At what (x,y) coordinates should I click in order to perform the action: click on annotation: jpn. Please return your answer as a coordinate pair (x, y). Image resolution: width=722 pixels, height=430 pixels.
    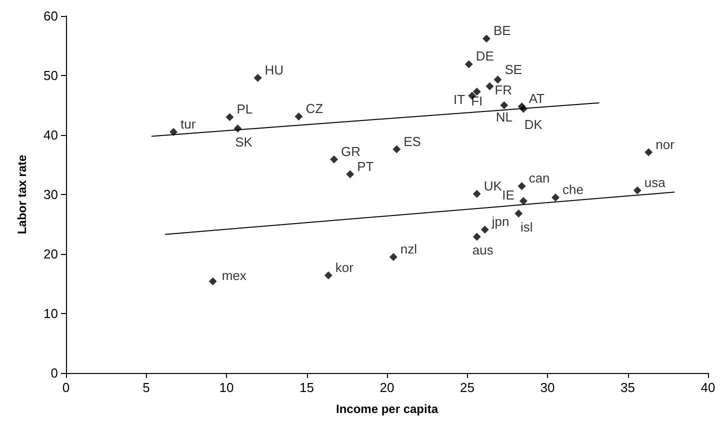
    Looking at the image, I should click on (500, 222).